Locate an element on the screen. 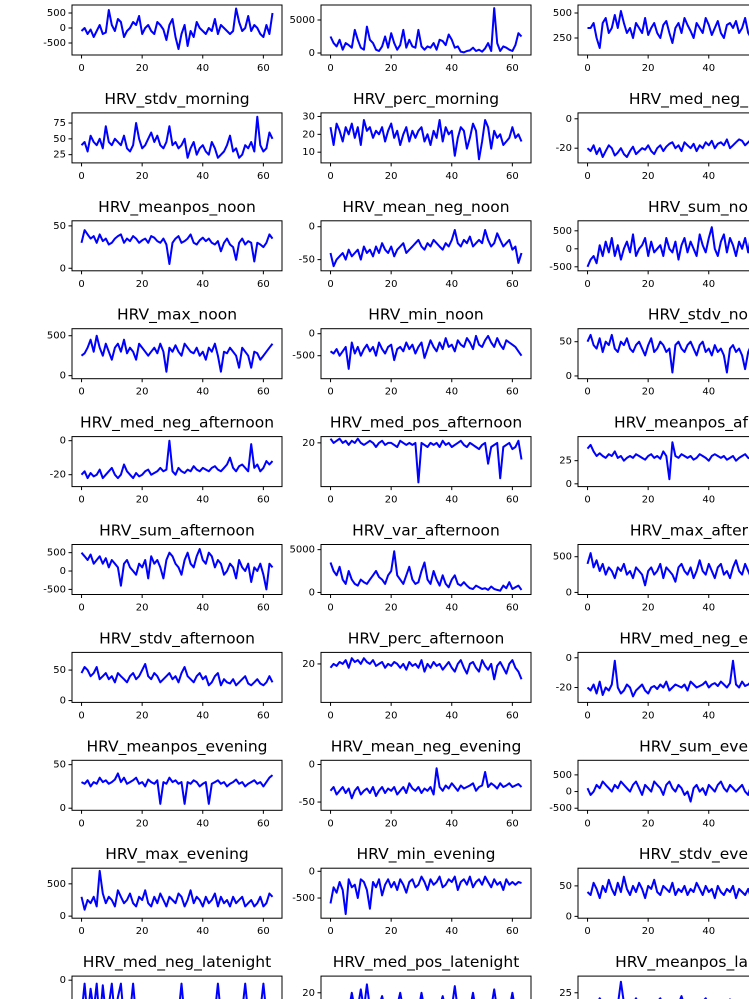 Image resolution: width=749 pixels, height=999 pixels. y-tick-label: 5000 is located at coordinates (302, 550).